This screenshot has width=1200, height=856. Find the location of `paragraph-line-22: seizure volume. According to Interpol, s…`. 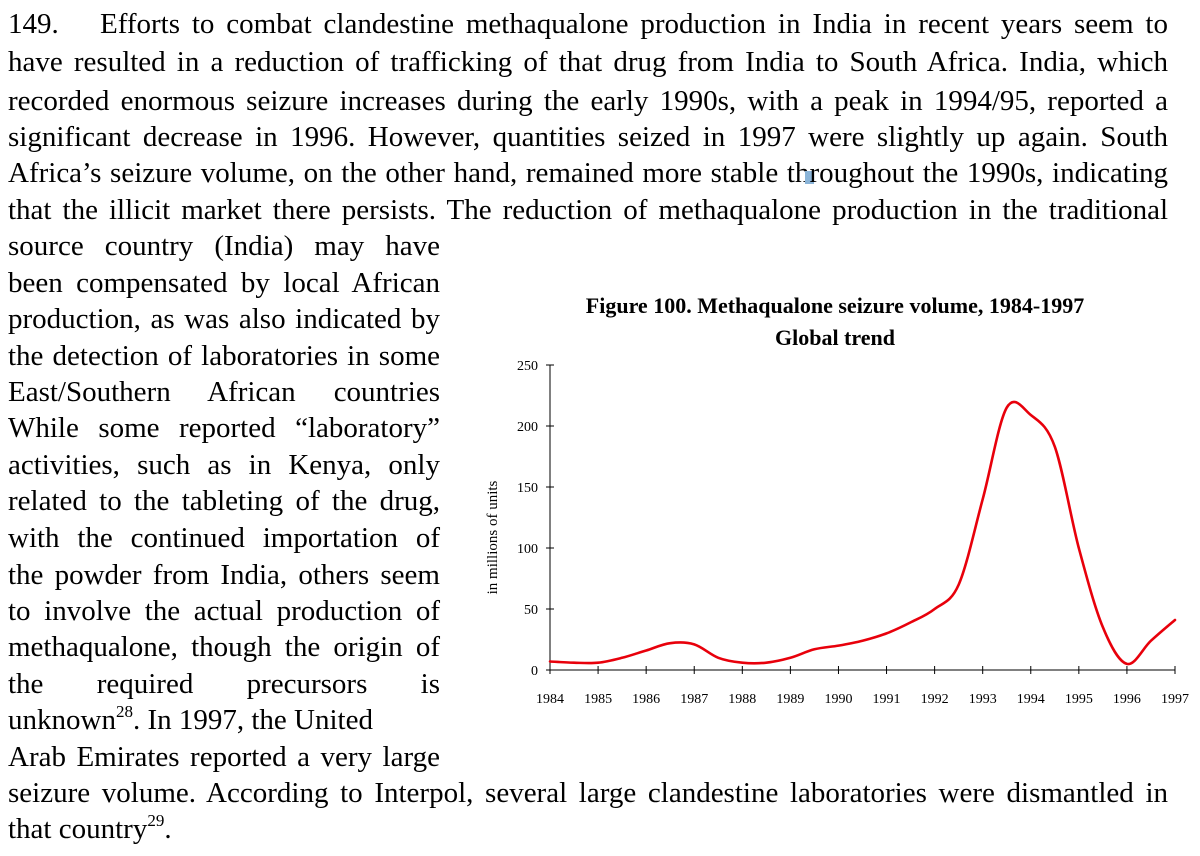

paragraph-line-22: seizure volume. According to Interpol, s… is located at coordinates (588, 793).